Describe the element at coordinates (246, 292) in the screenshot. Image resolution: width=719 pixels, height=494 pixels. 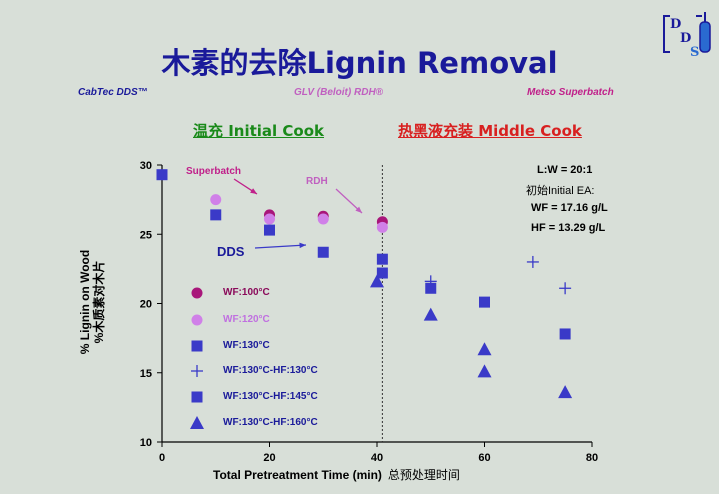
I see `legend-label-wf100: WF:100°C` at that location.